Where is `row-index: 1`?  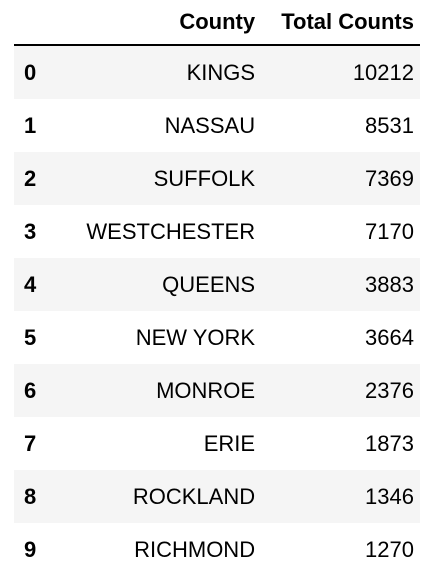 row-index: 1 is located at coordinates (30, 125).